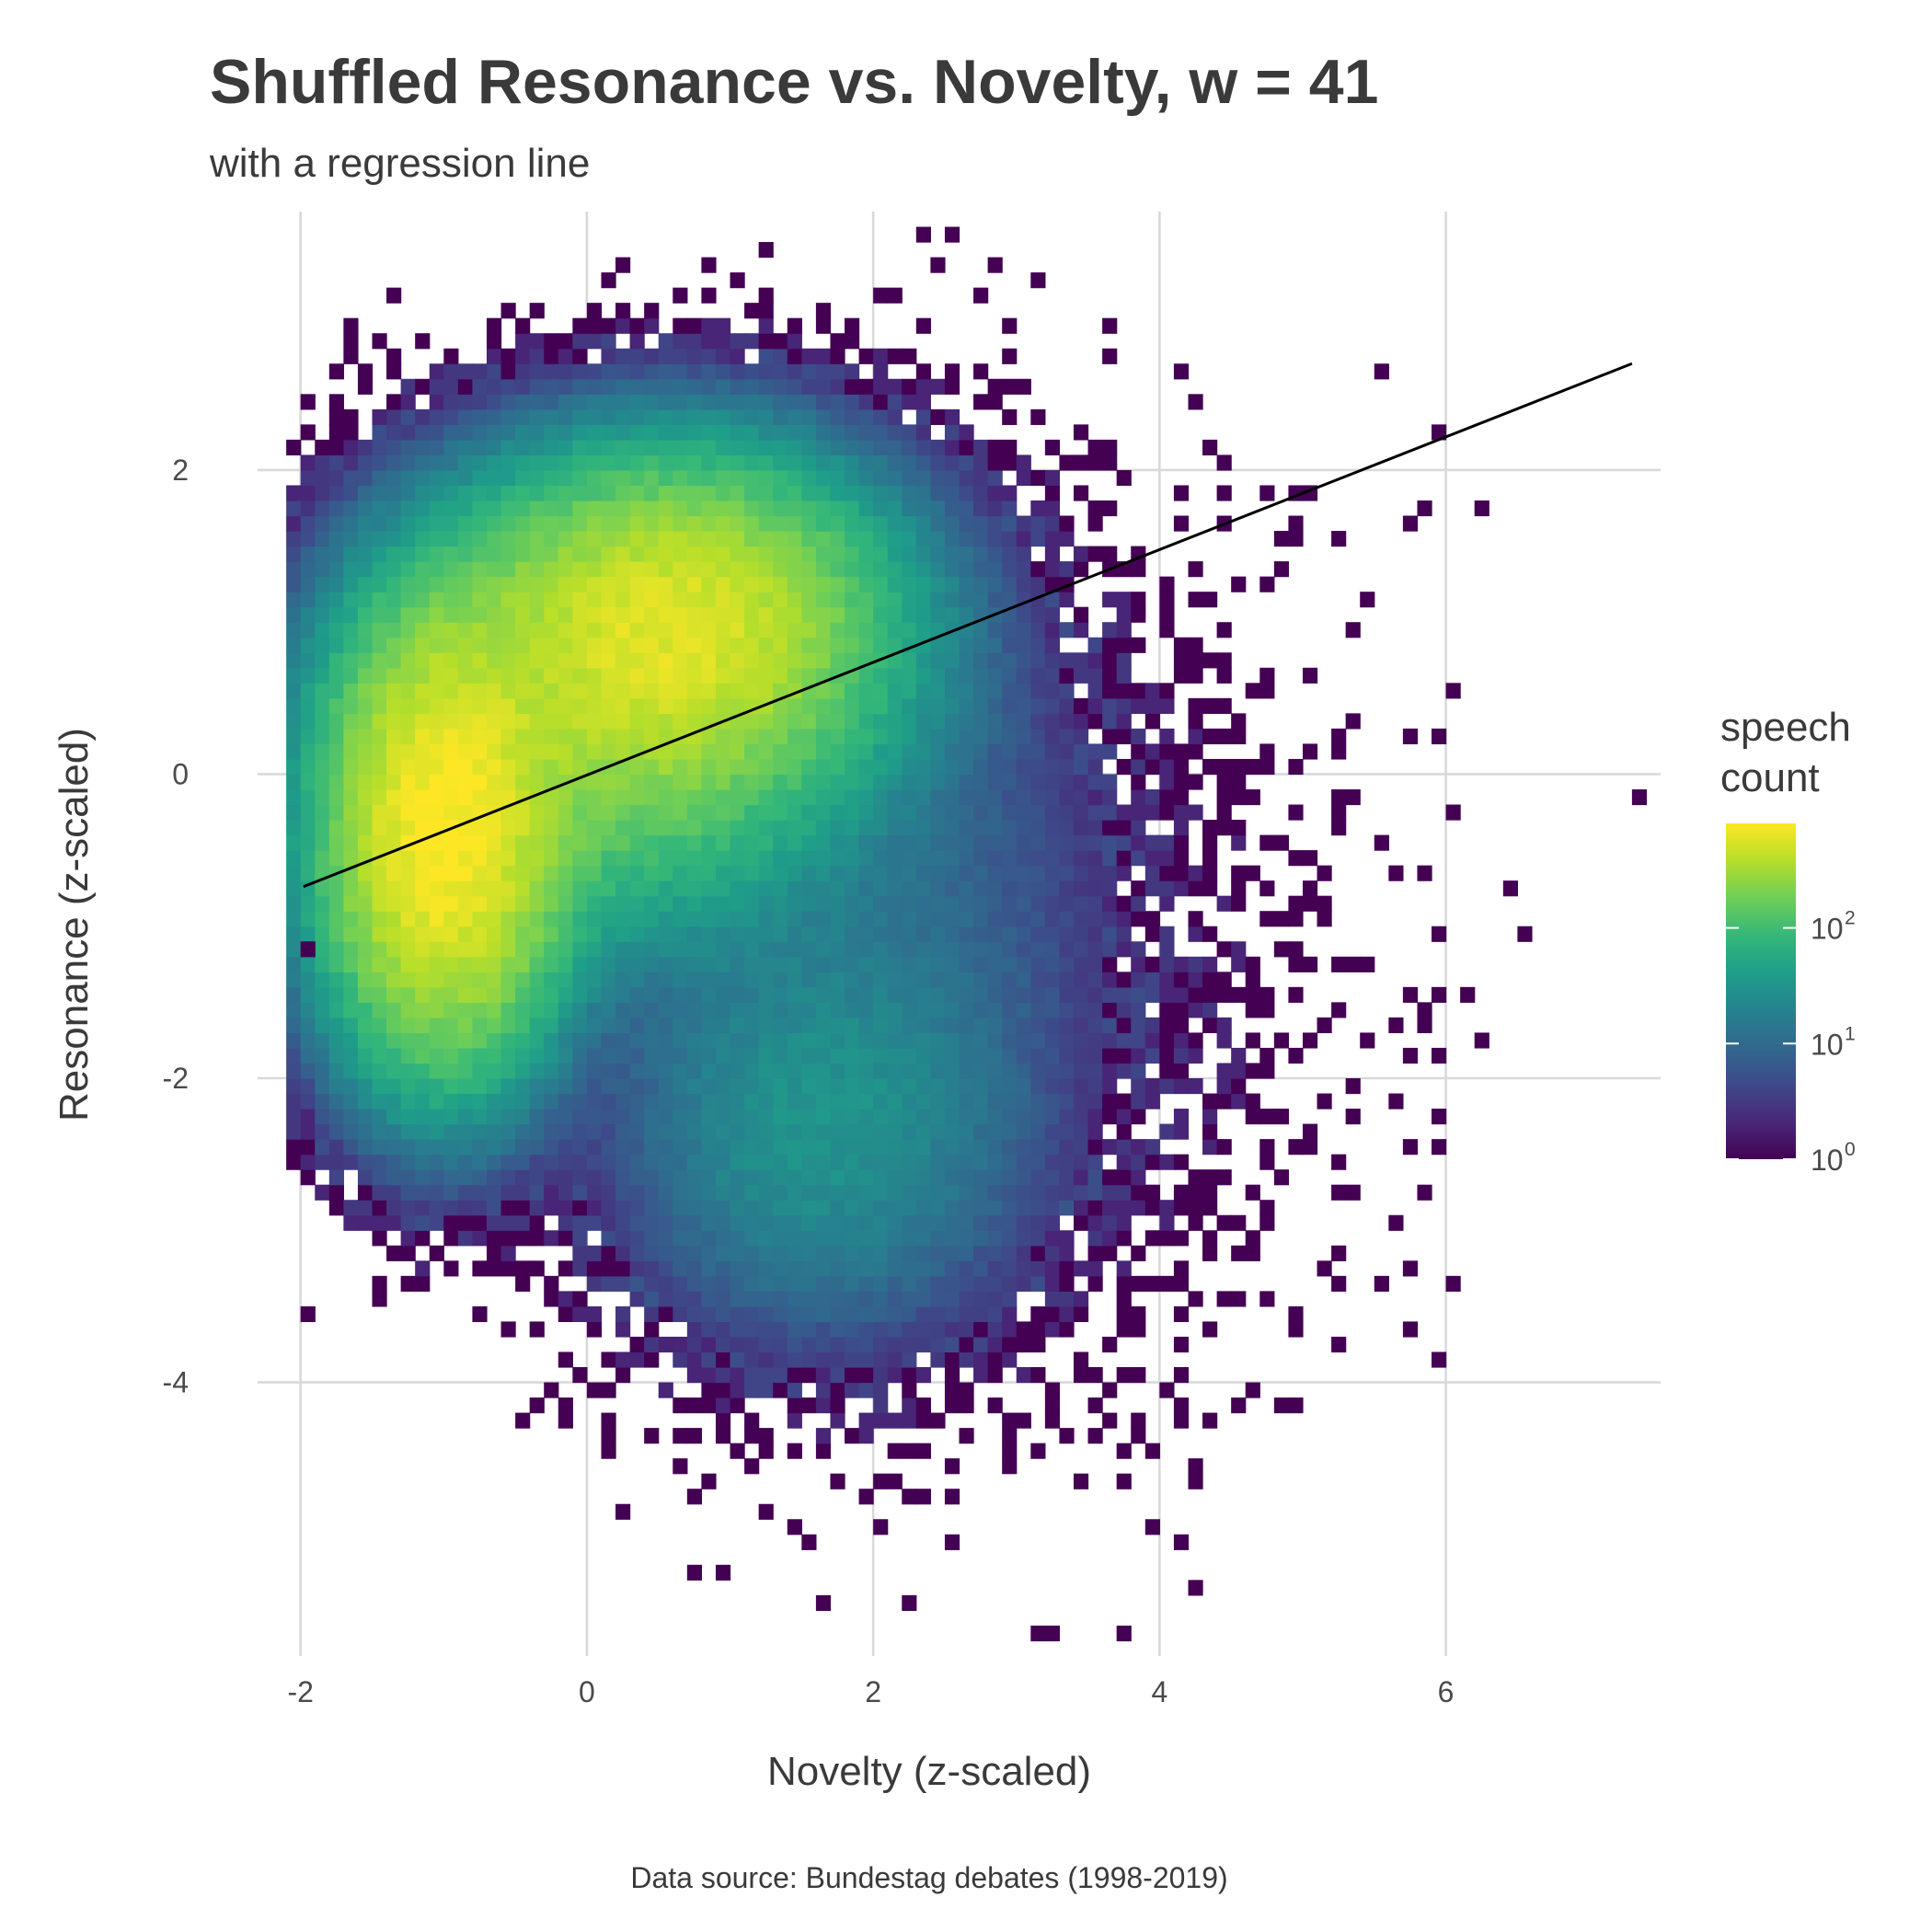  Describe the element at coordinates (1850, 918) in the screenshot. I see `legend-tick-exponent: 2` at that location.